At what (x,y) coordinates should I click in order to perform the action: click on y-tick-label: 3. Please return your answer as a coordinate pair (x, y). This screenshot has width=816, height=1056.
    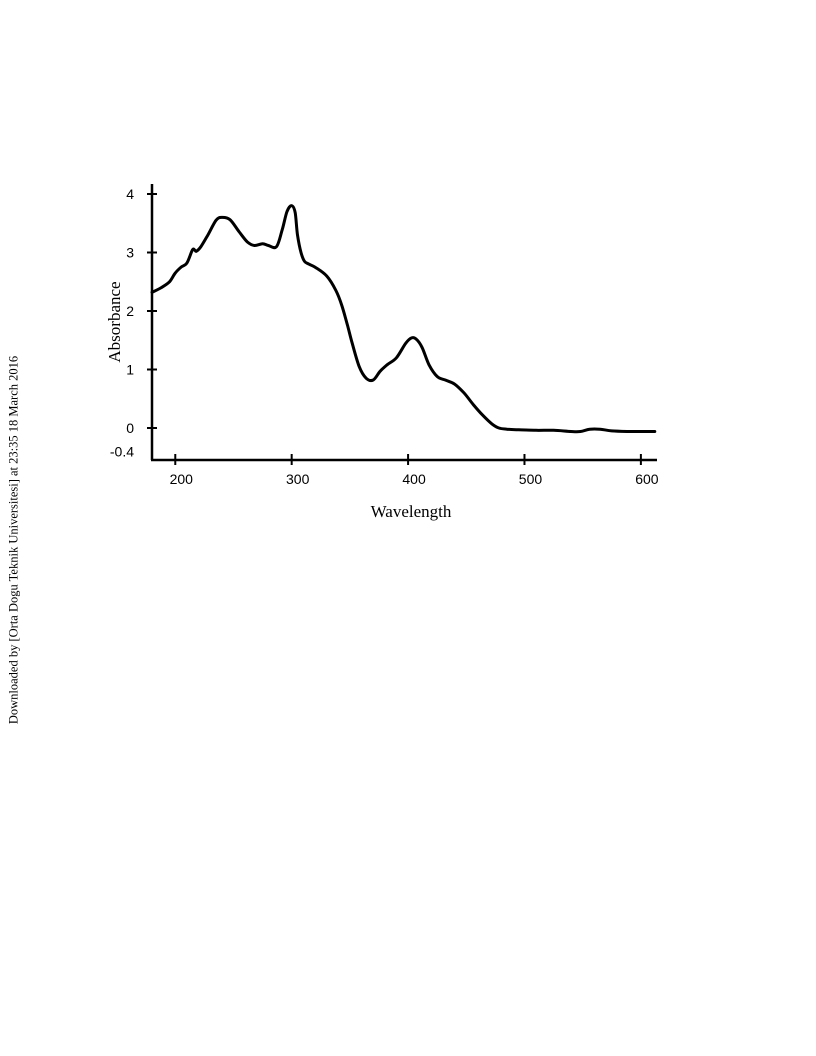
    Looking at the image, I should click on (130, 253).